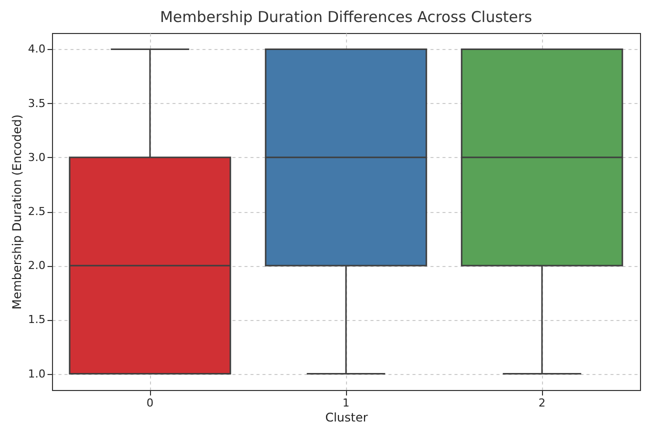  What do you see at coordinates (542, 403) in the screenshot?
I see `x-tick-label: 2` at bounding box center [542, 403].